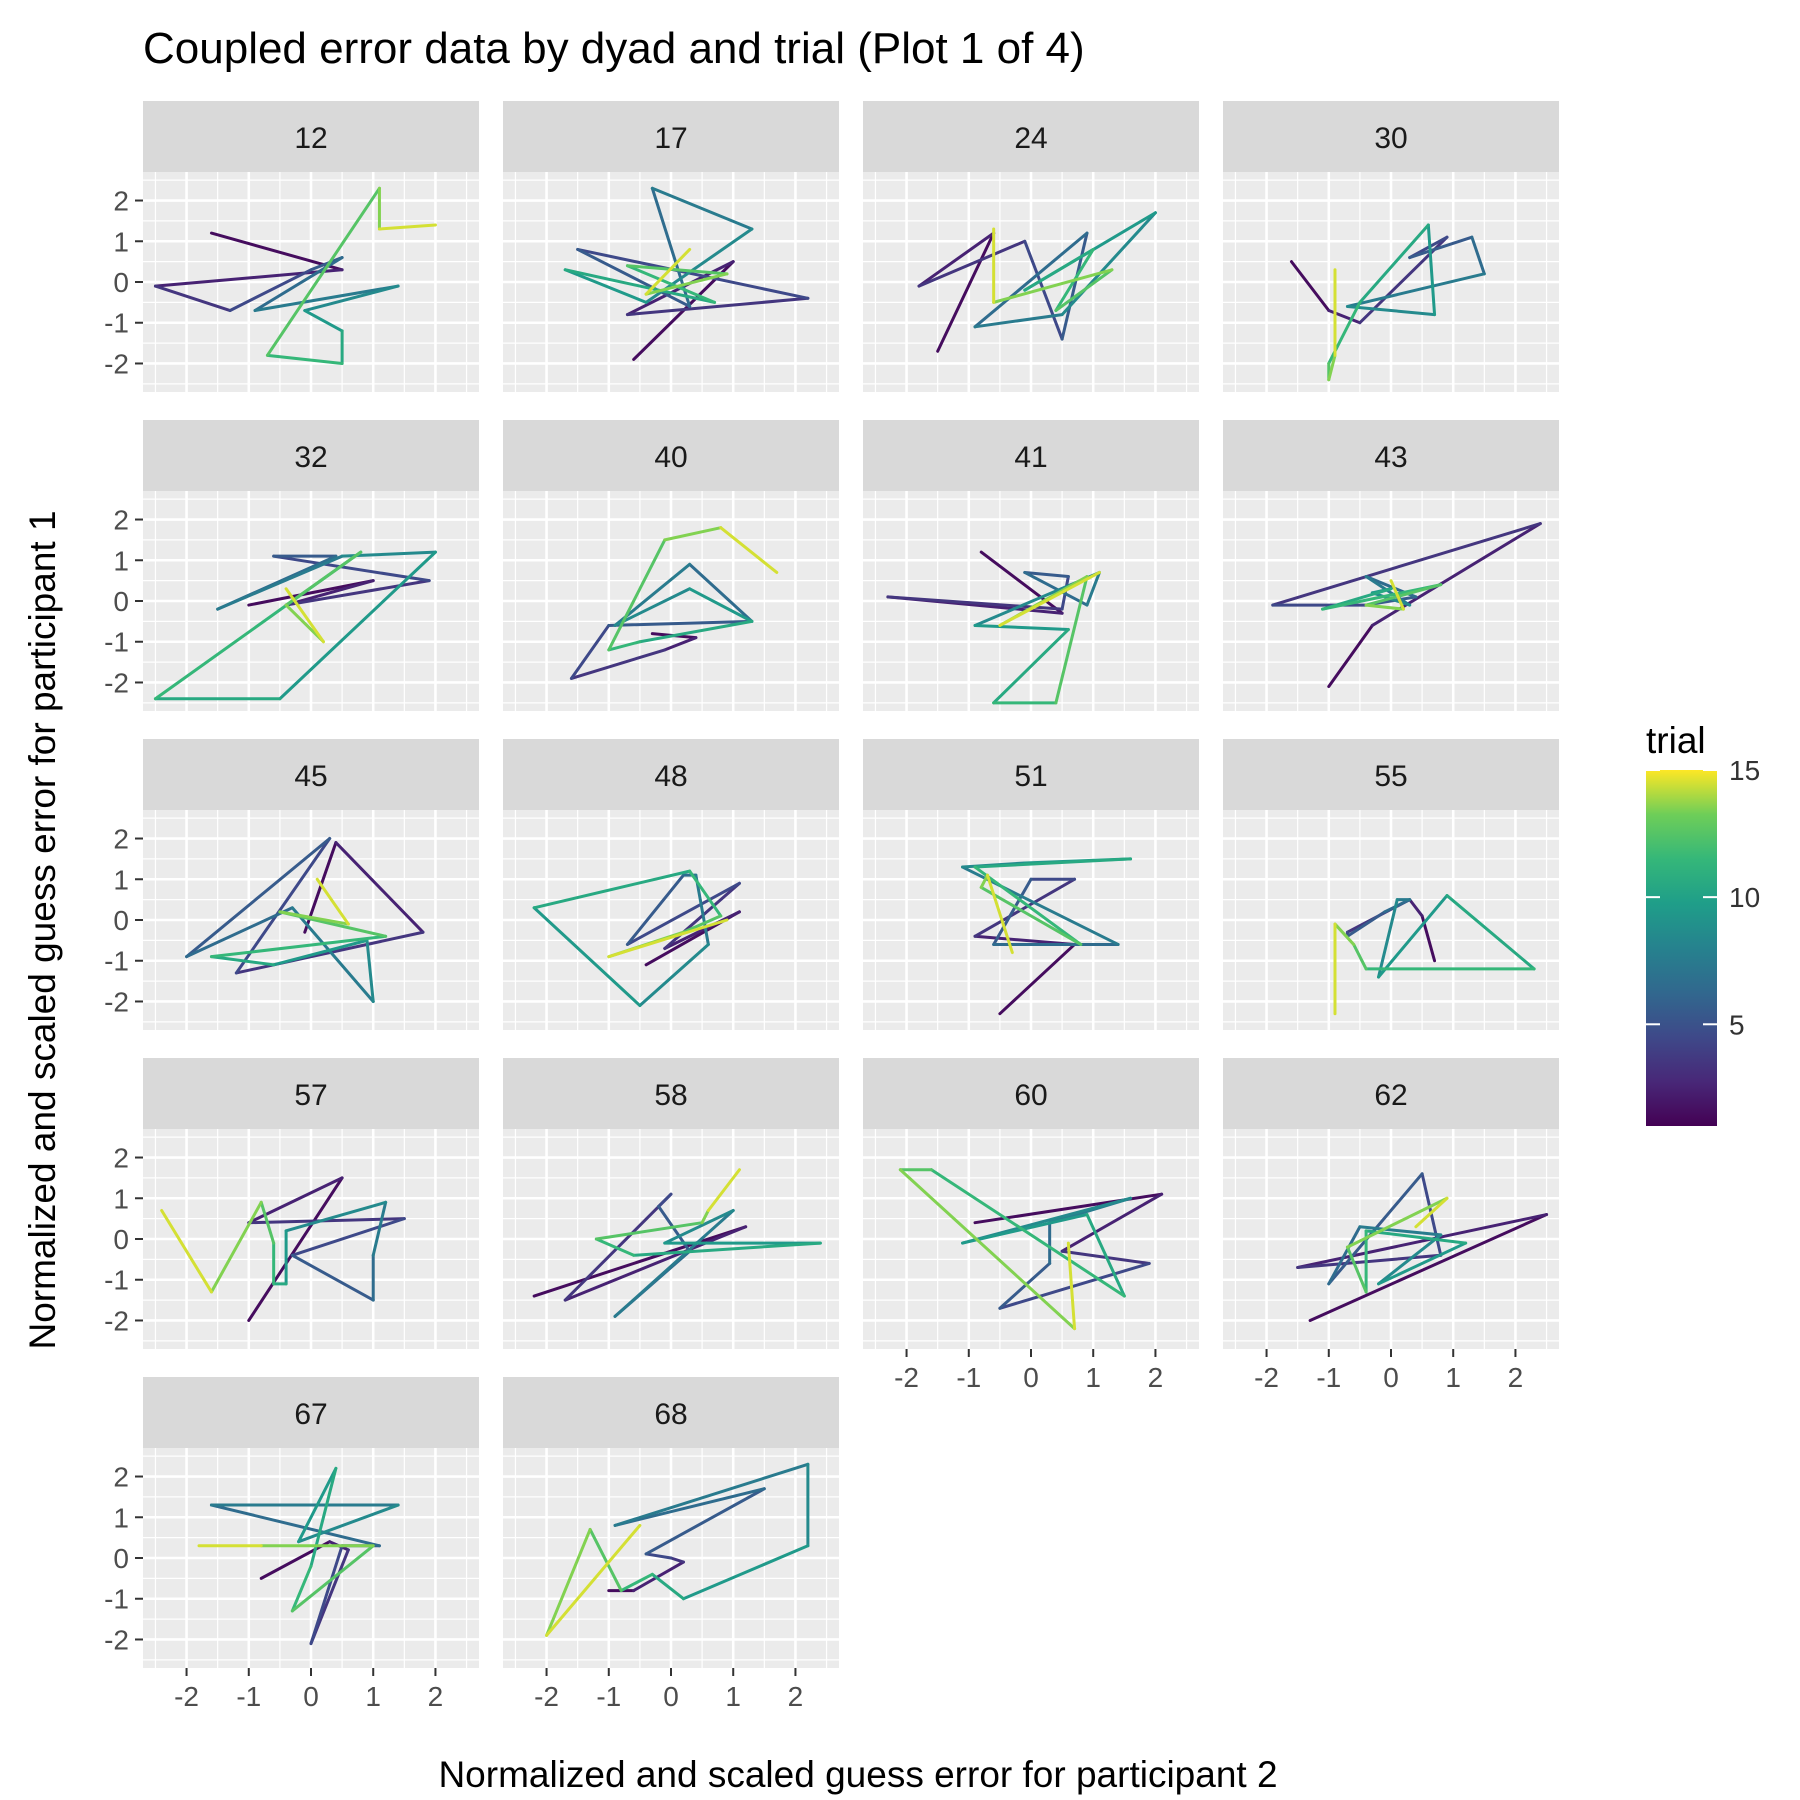 The height and width of the screenshot is (1800, 1800). I want to click on facet-strip-label: 41, so click(1030, 457).